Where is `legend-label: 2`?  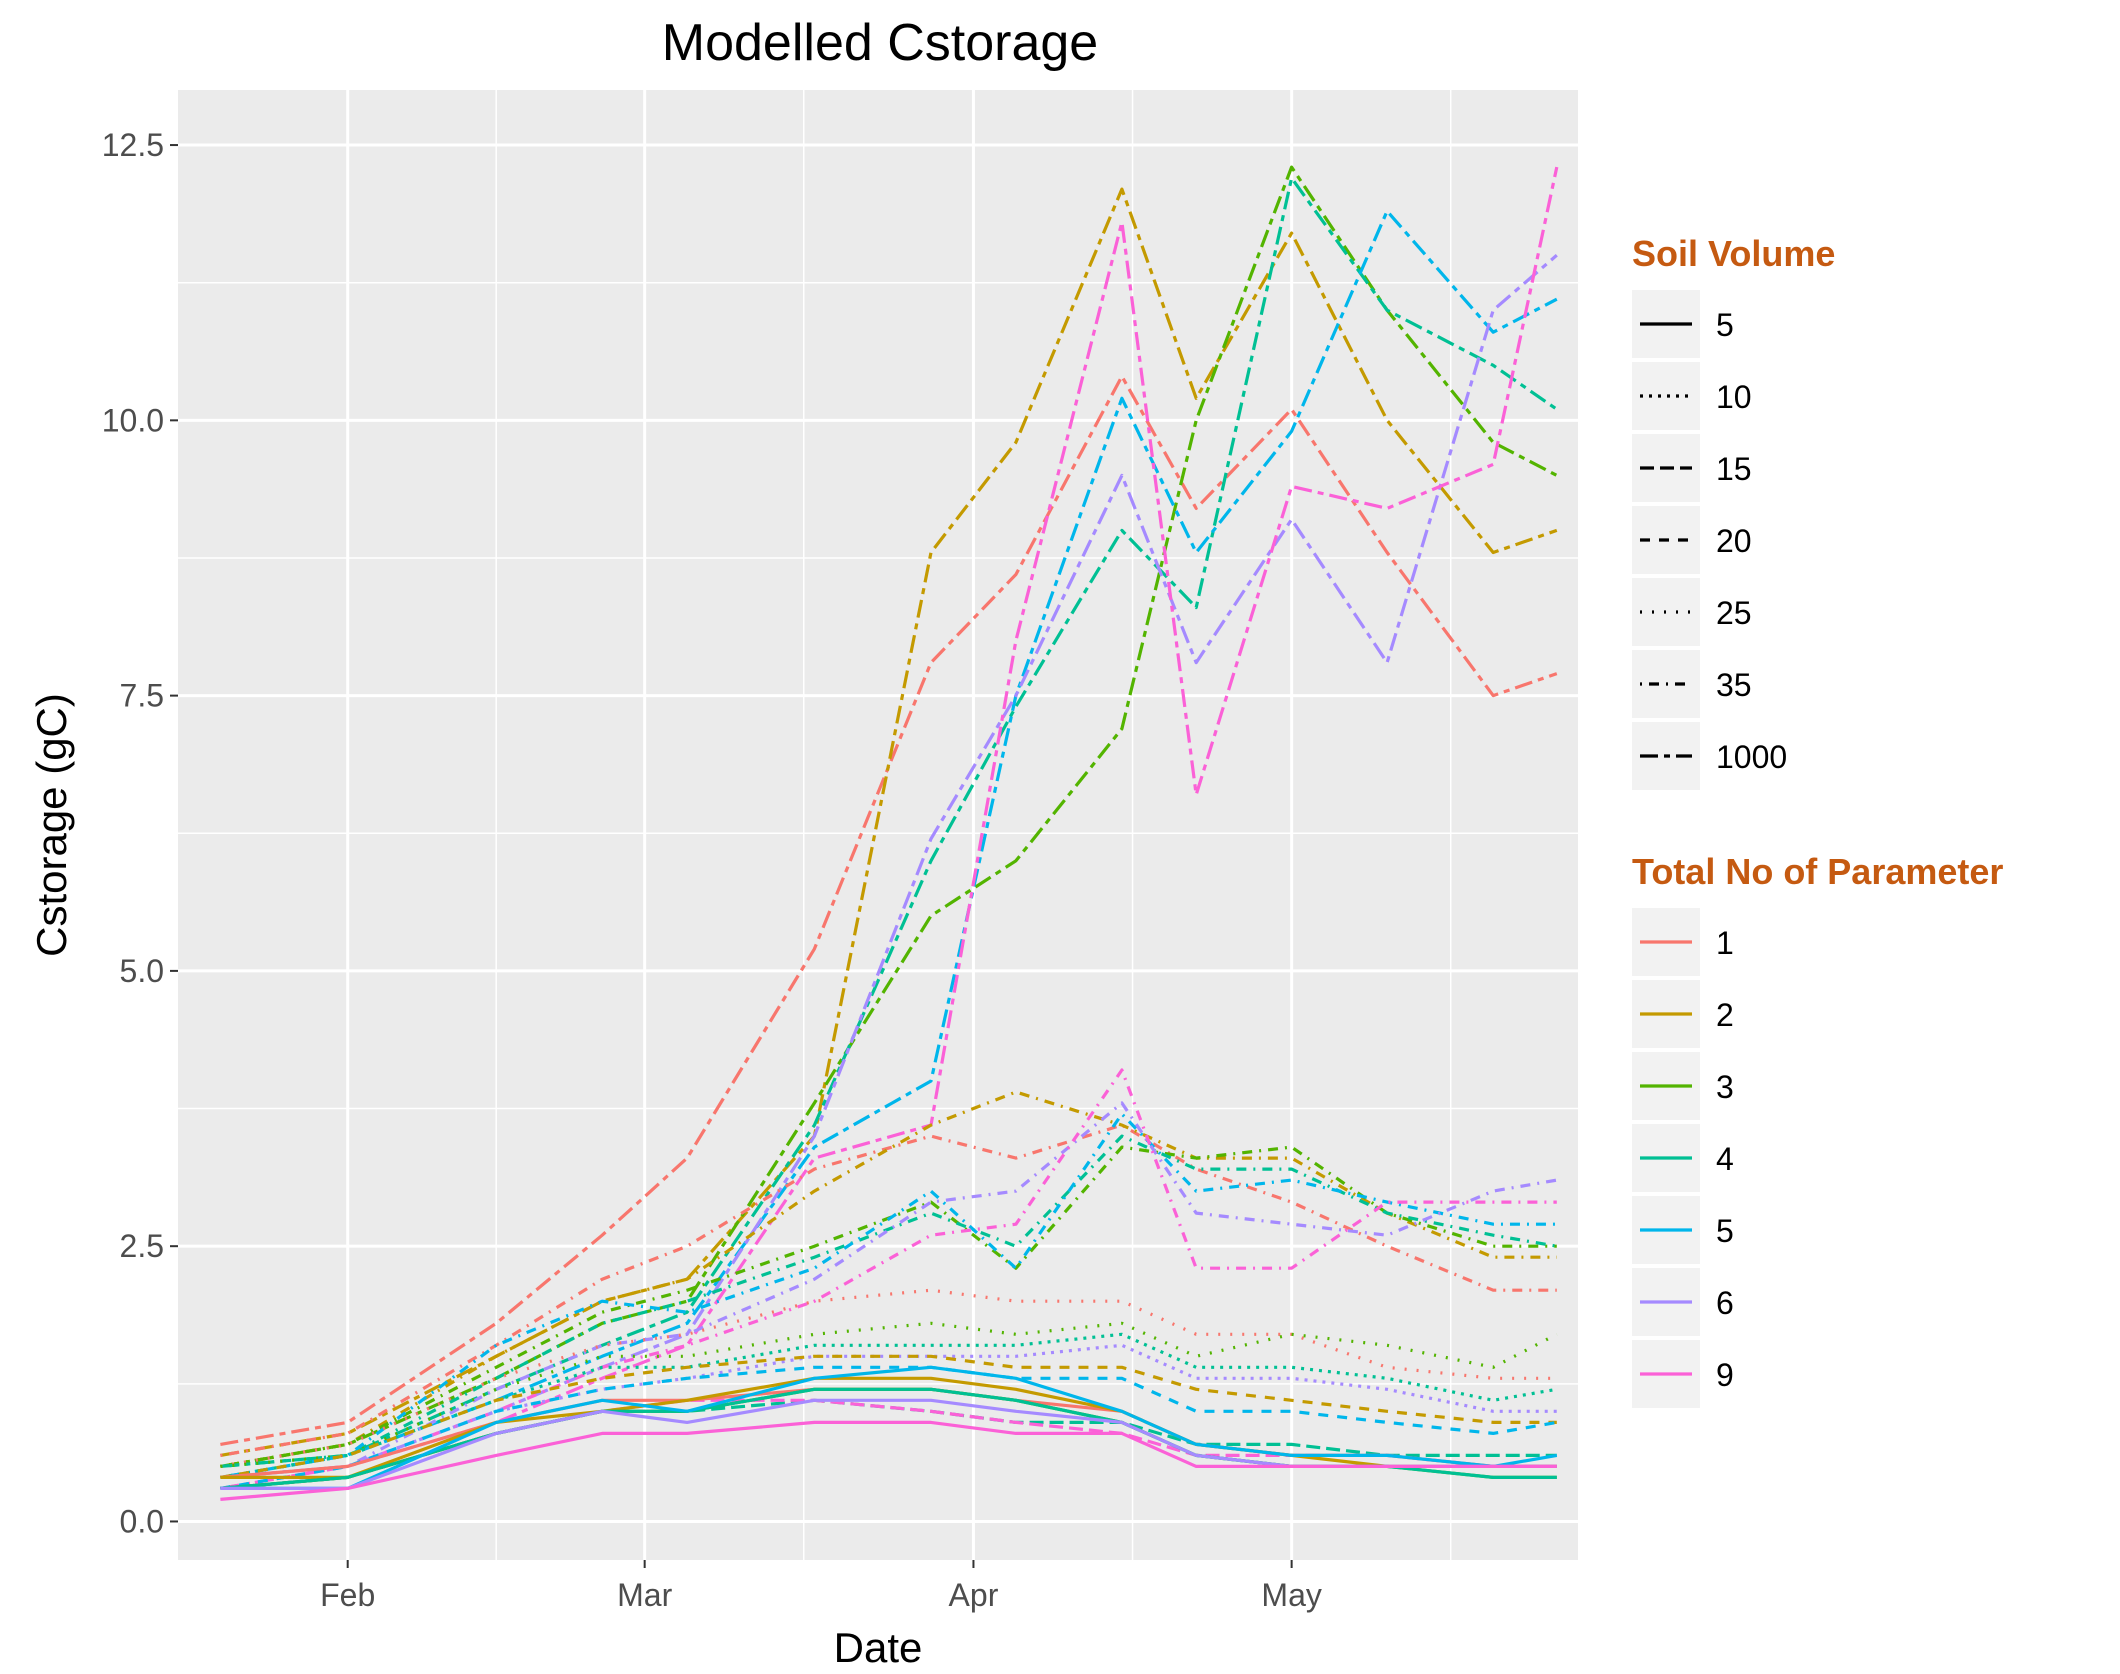 legend-label: 2 is located at coordinates (1725, 1015).